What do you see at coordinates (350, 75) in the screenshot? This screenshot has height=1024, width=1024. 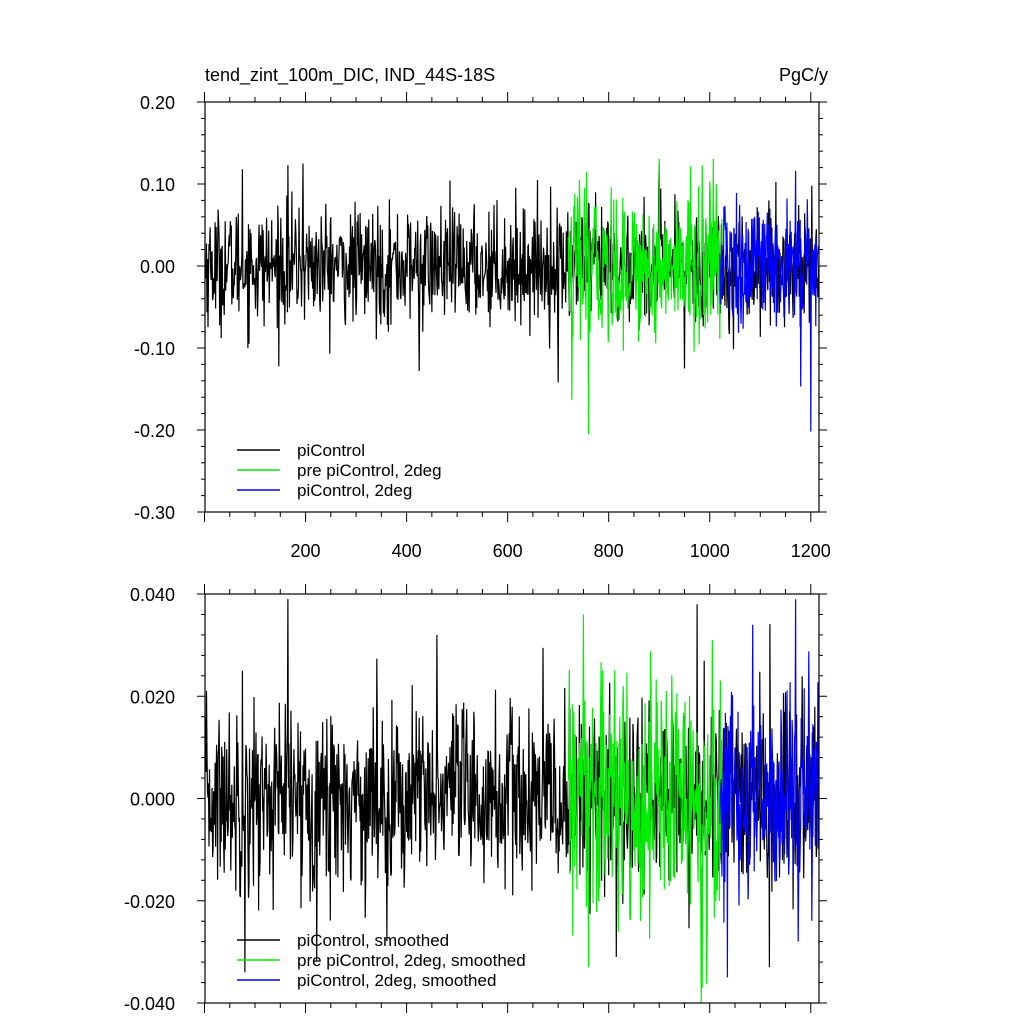 I see `chart-title: tend_zint_100m_DIC, IND_44S-18S` at bounding box center [350, 75].